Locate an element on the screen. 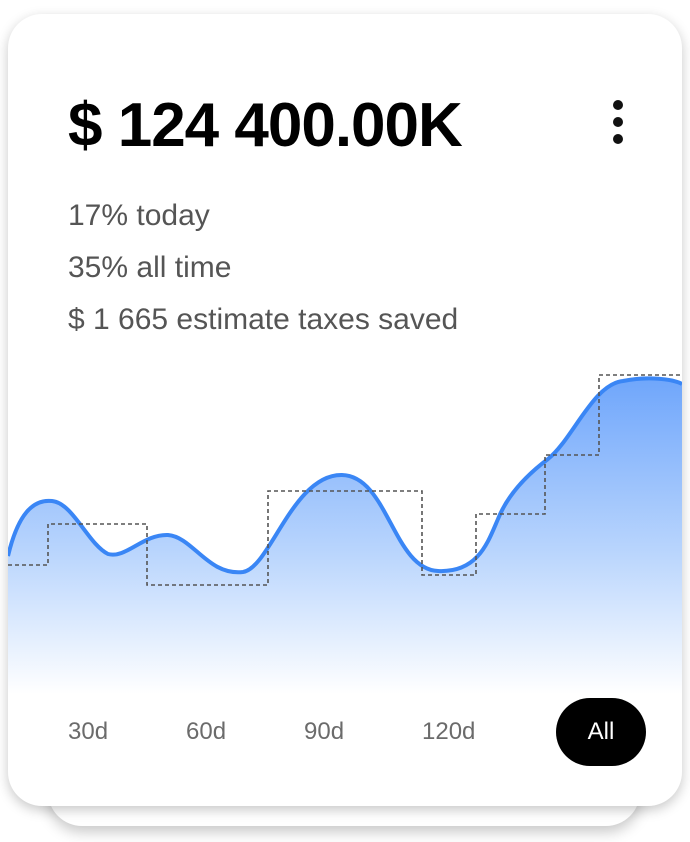  balance-amount: $ 124 400.00K is located at coordinates (265, 125).